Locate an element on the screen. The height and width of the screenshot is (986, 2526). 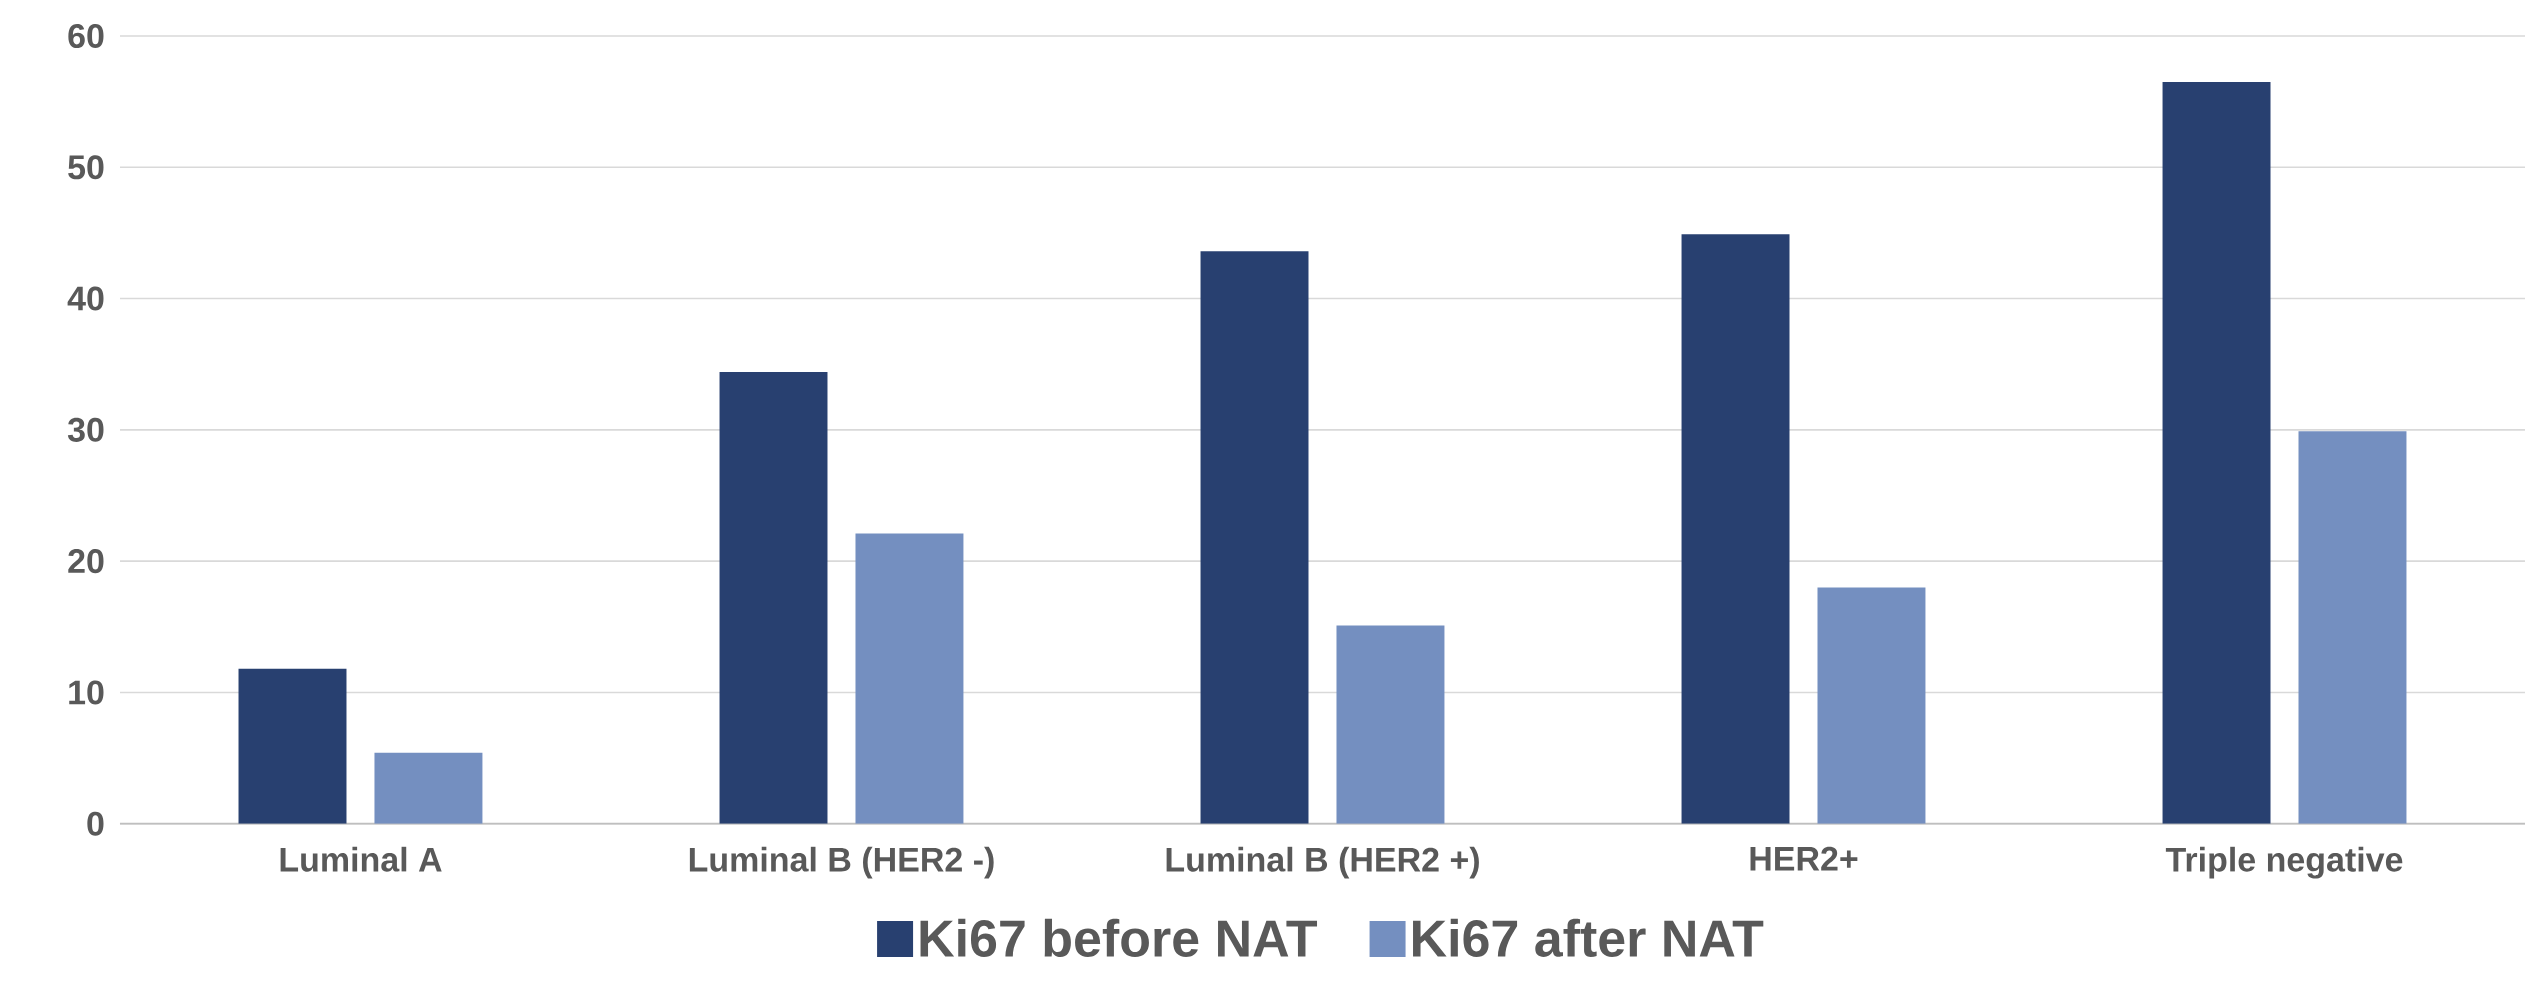
y-tick-label: 30 is located at coordinates (85, 430).